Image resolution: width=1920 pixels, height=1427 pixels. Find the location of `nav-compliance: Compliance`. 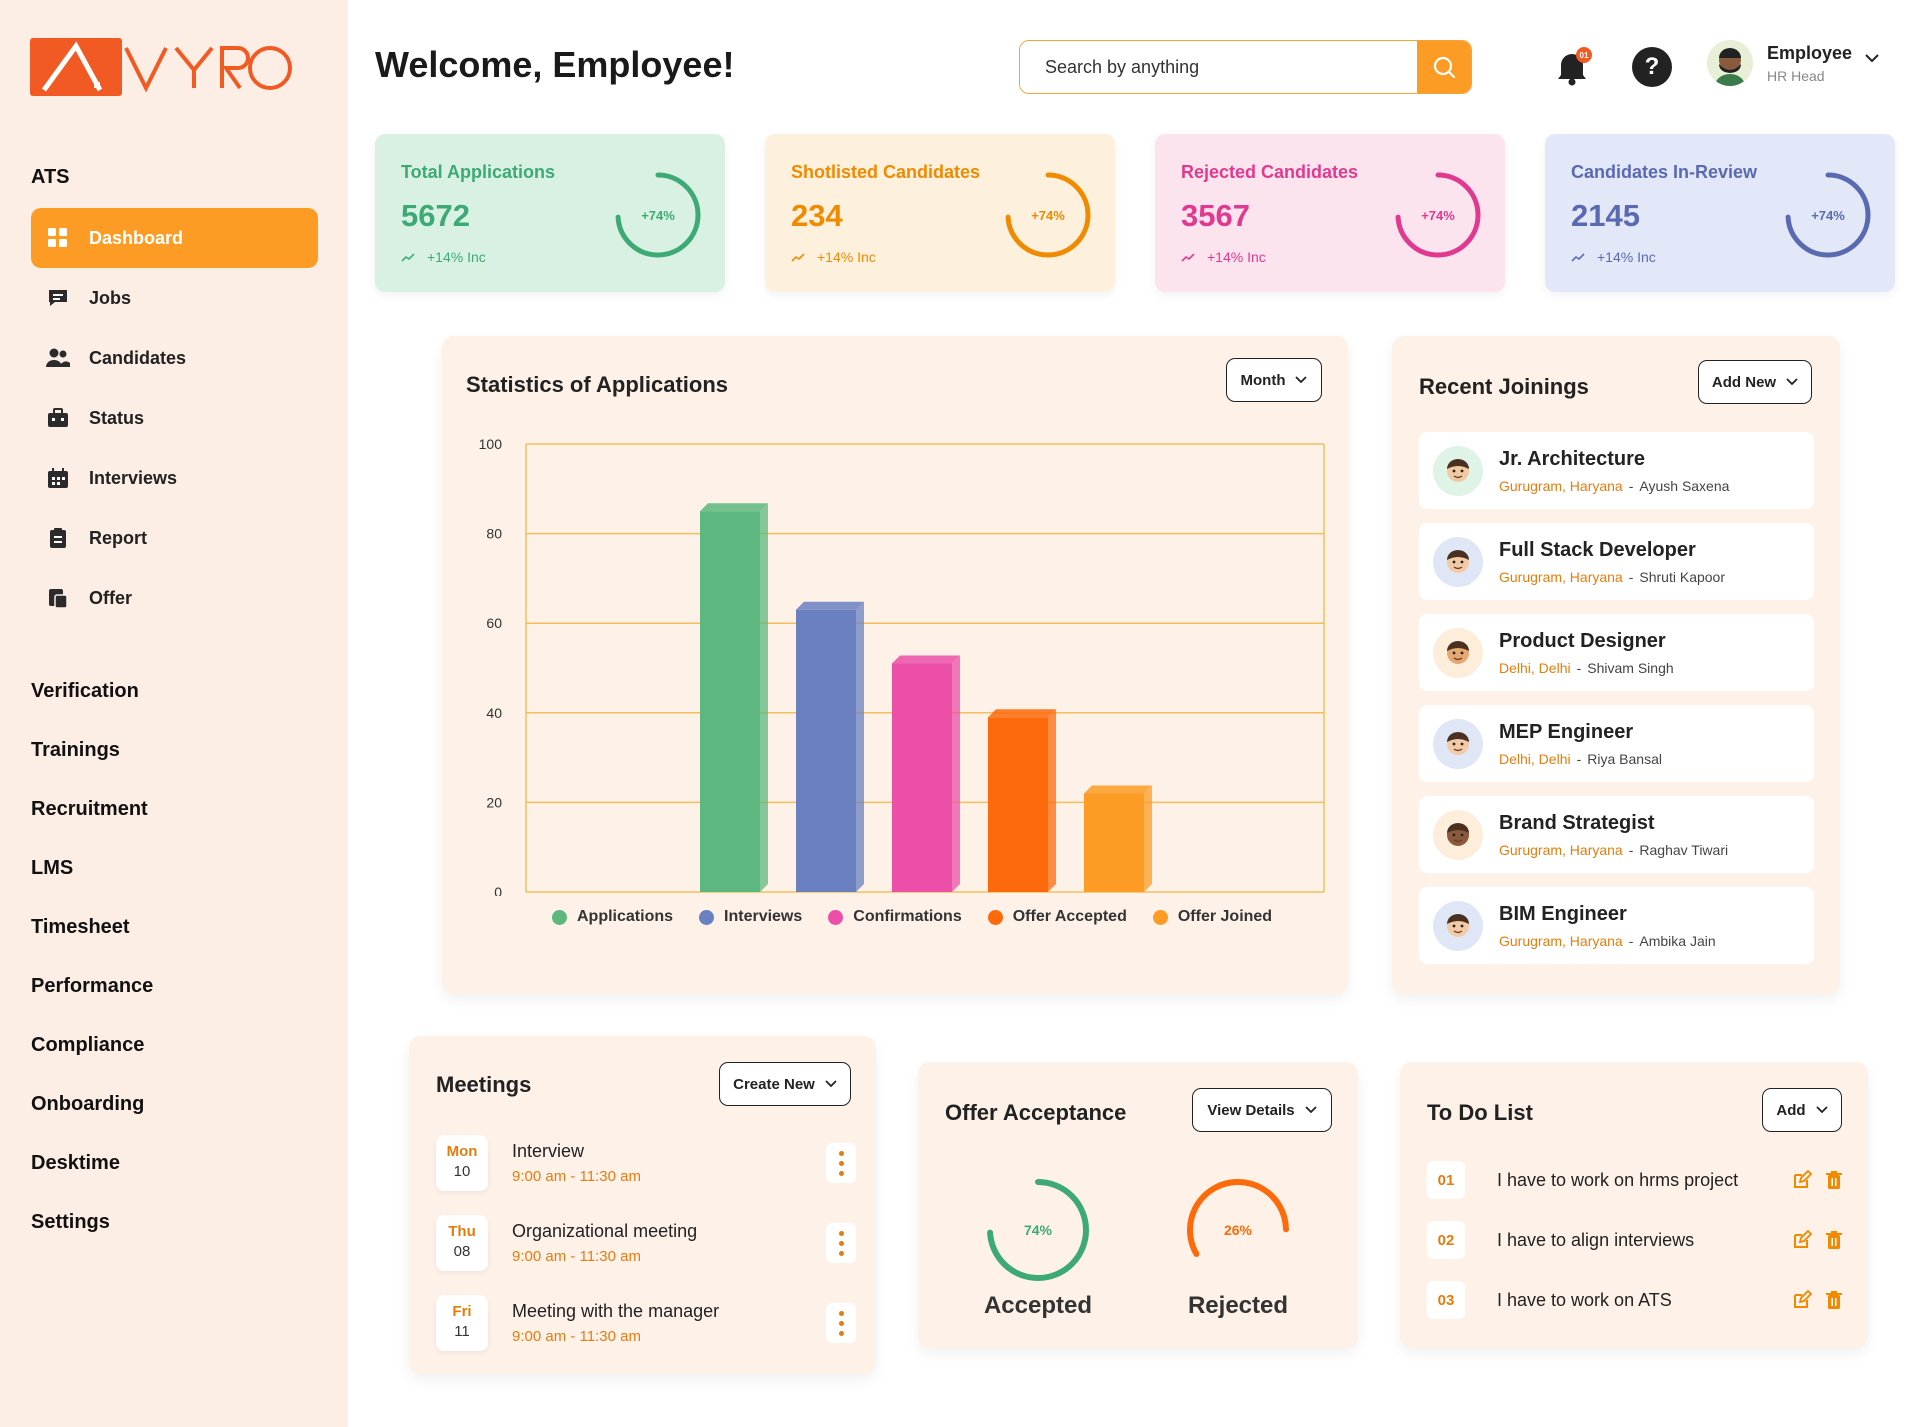

nav-compliance: Compliance is located at coordinates (88, 1045).